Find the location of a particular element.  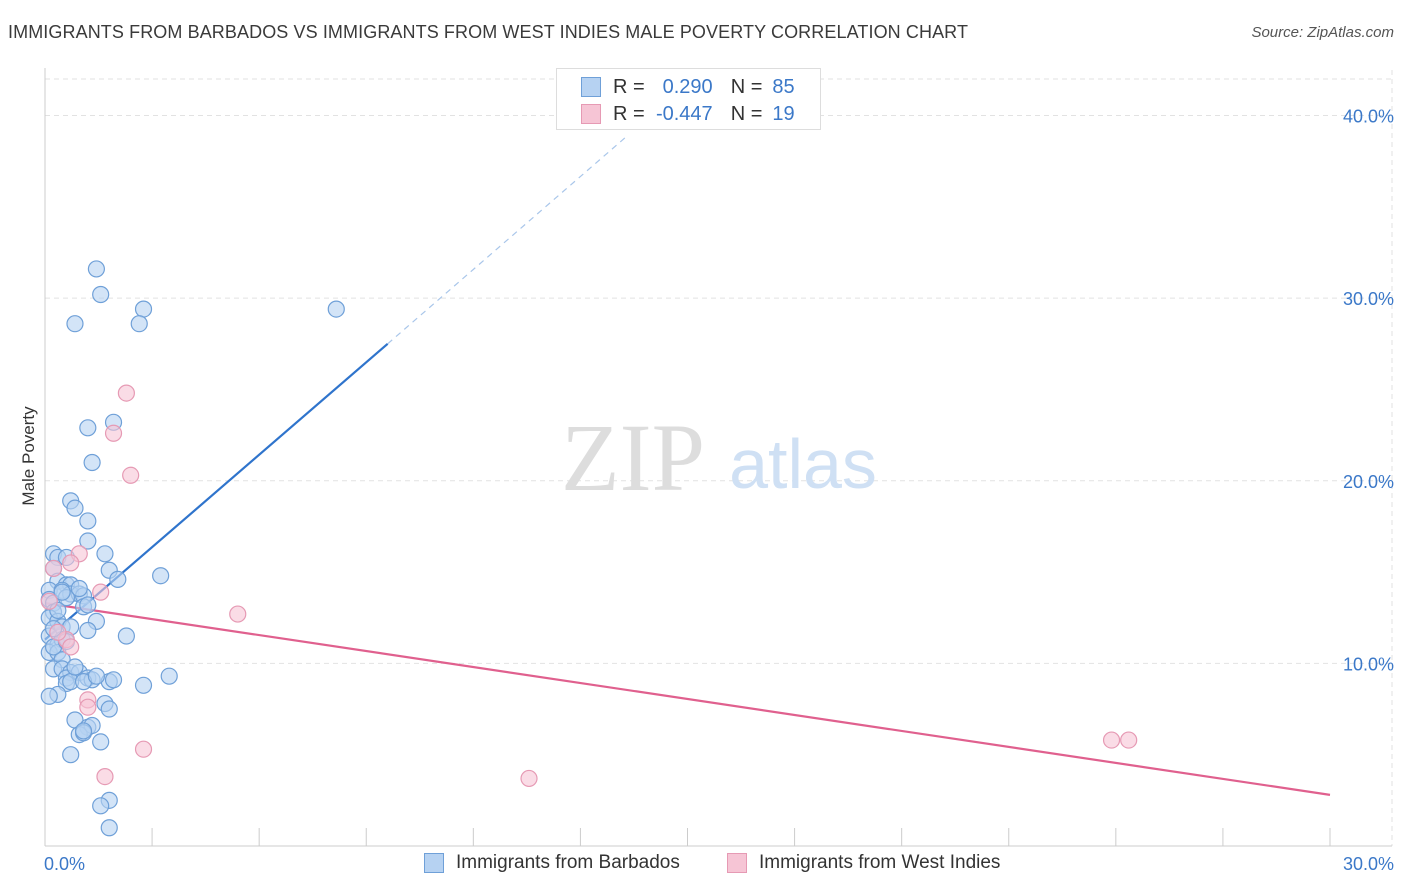

watermark-zip: ZIP is located at coordinates (633, 457).